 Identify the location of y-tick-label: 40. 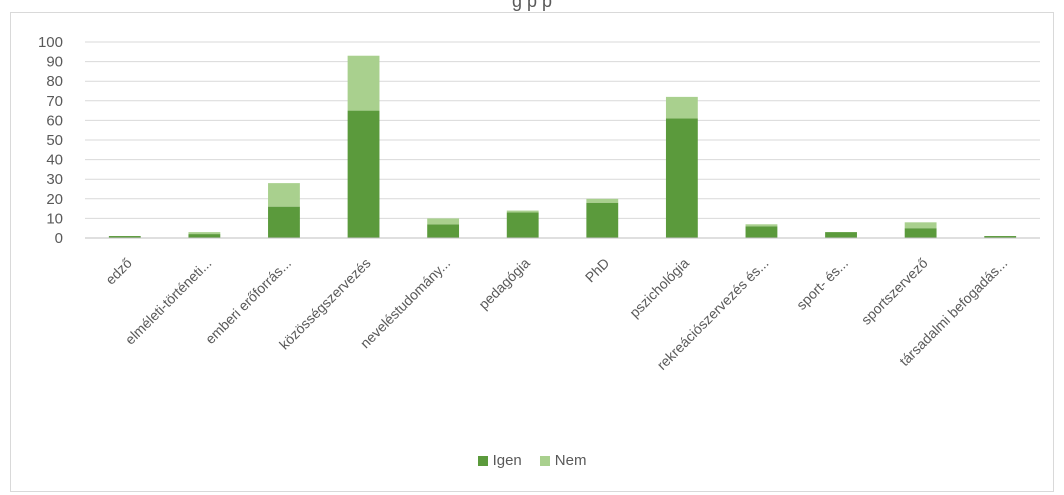
(54, 160).